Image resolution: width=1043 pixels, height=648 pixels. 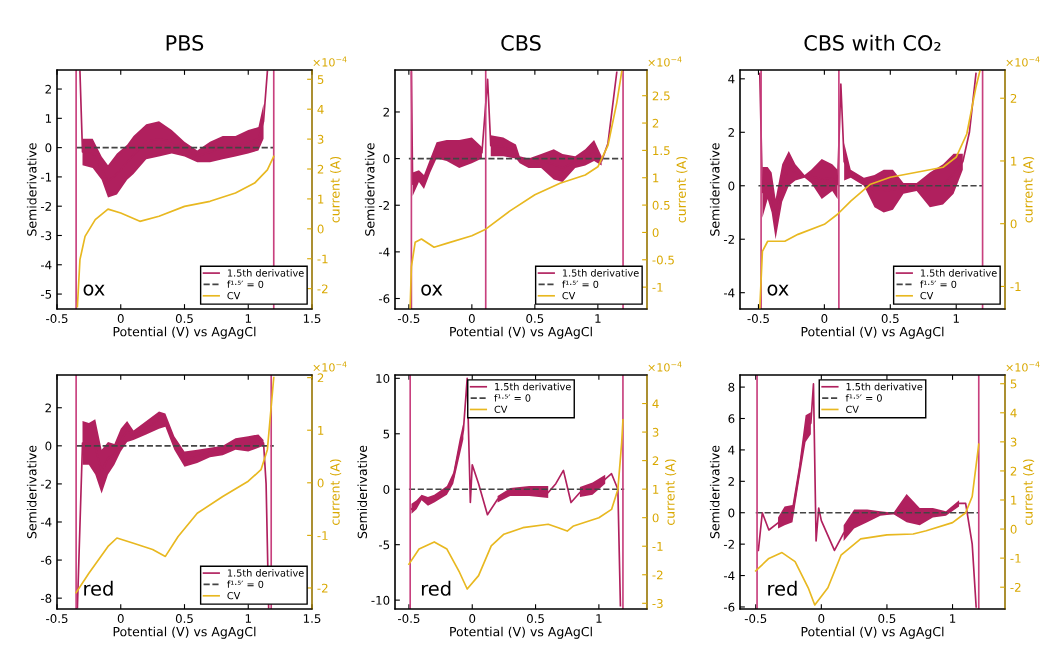 I want to click on y-tick-label: 1, so click(x=48, y=118).